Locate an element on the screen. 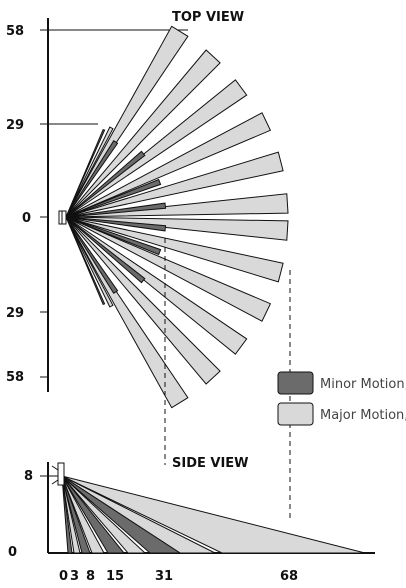  side-y-tick-8: 8 is located at coordinates (28, 476).